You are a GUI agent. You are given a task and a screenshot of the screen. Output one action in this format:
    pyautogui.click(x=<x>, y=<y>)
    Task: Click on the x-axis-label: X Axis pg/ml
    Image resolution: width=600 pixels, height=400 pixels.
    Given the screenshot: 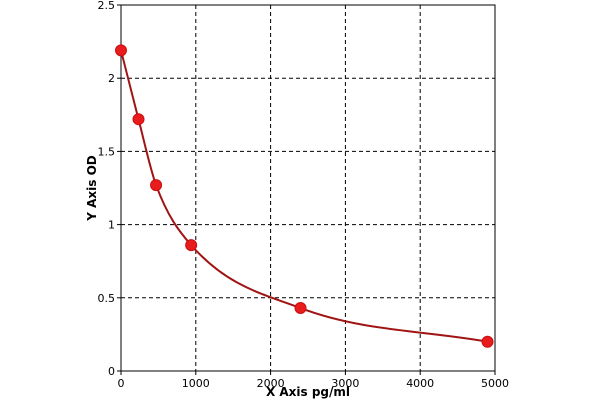 What is the action you would take?
    pyautogui.click(x=308, y=392)
    